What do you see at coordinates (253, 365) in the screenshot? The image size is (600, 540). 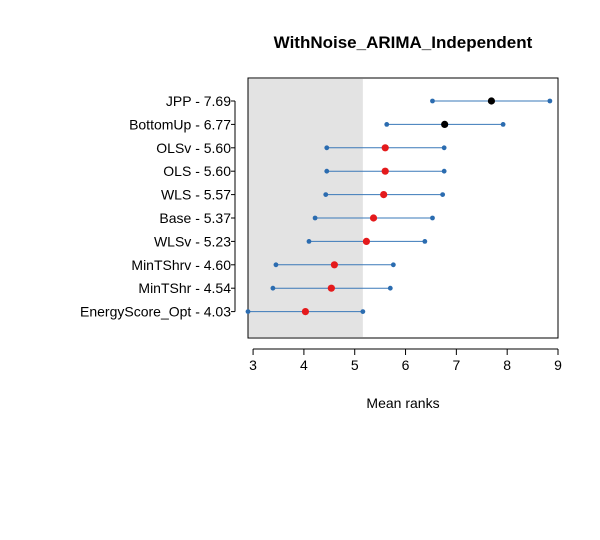 I see `x-tick-label: 3` at bounding box center [253, 365].